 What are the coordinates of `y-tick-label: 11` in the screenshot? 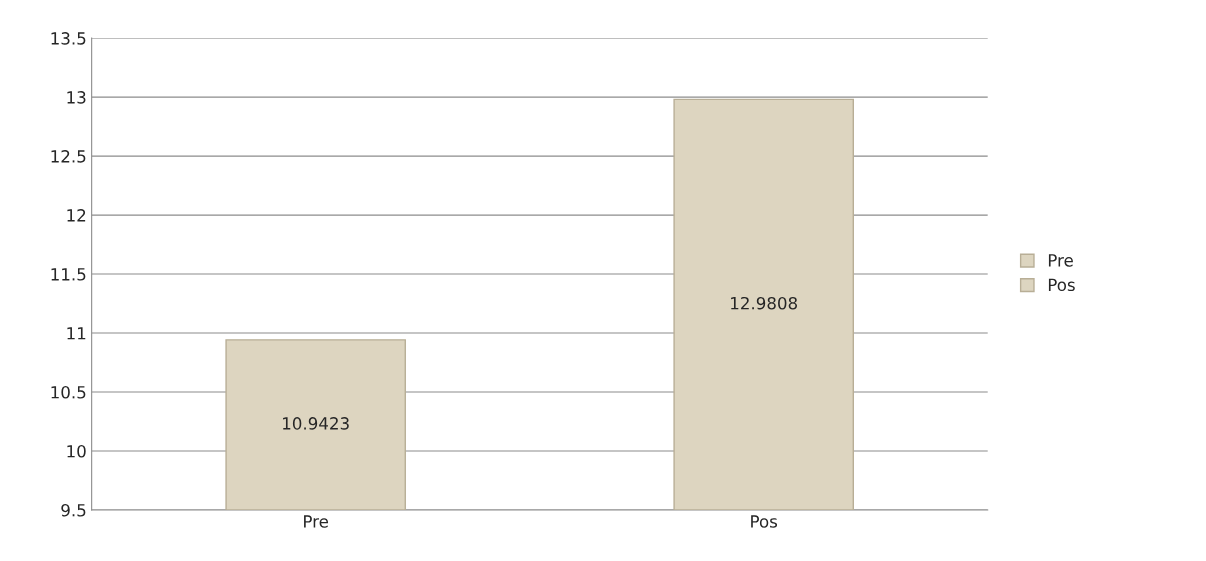 It's located at (76, 333).